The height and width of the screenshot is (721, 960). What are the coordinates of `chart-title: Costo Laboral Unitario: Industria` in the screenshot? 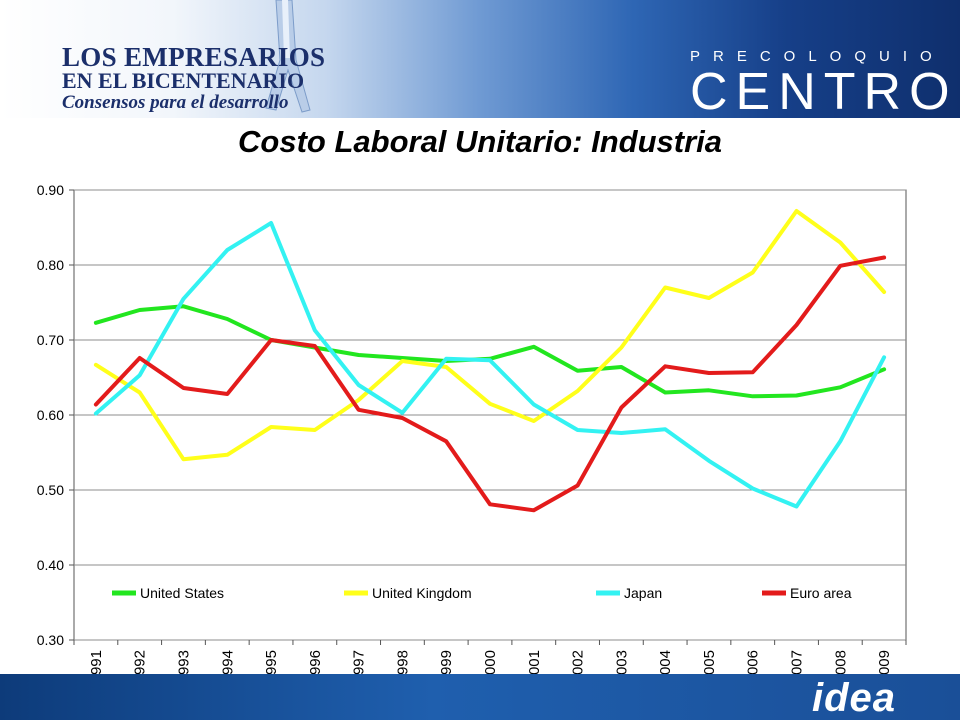 It's located at (480, 141).